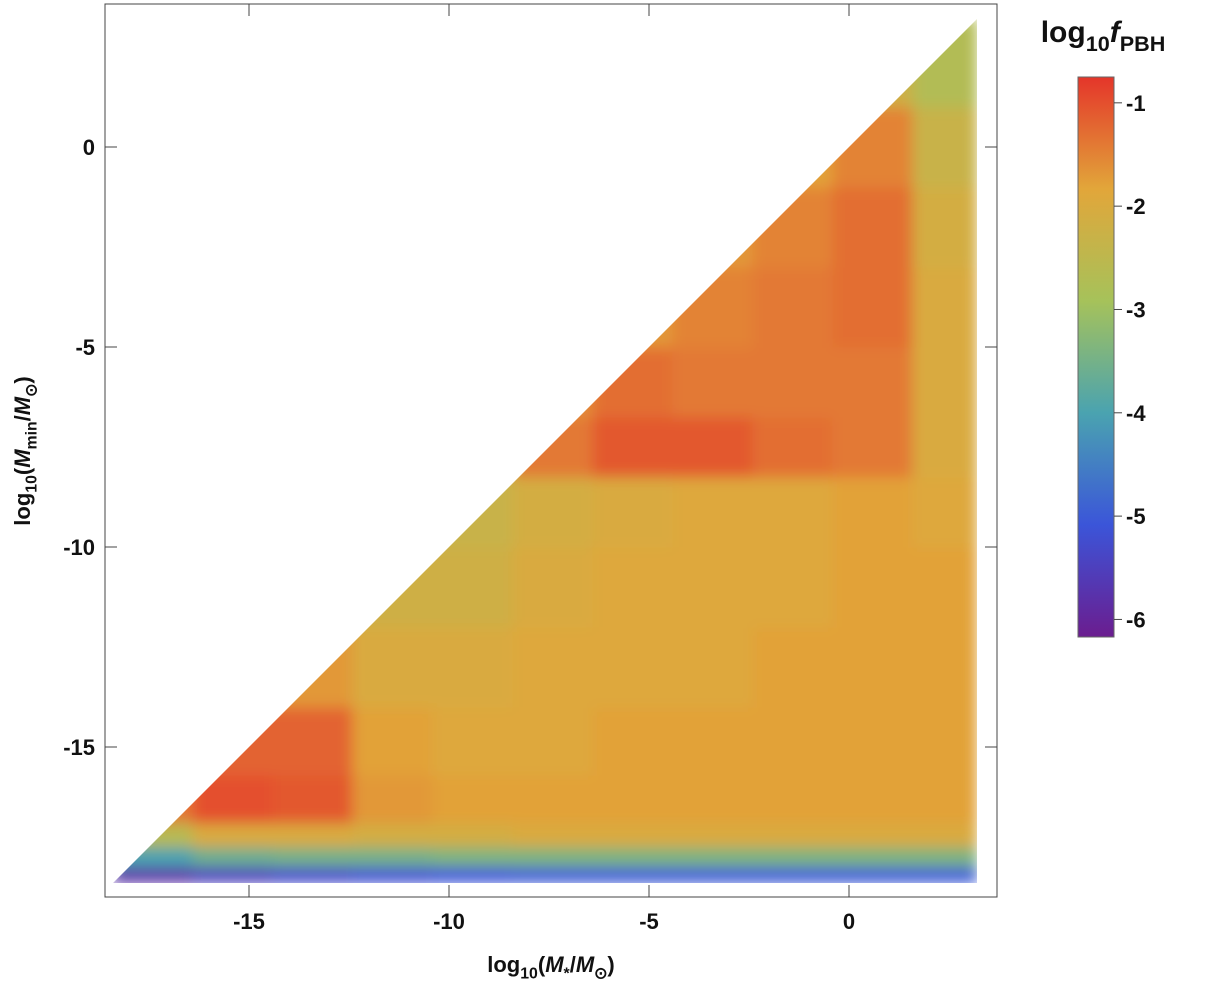  I want to click on colorbar-tick-label: -1, so click(1136, 103).